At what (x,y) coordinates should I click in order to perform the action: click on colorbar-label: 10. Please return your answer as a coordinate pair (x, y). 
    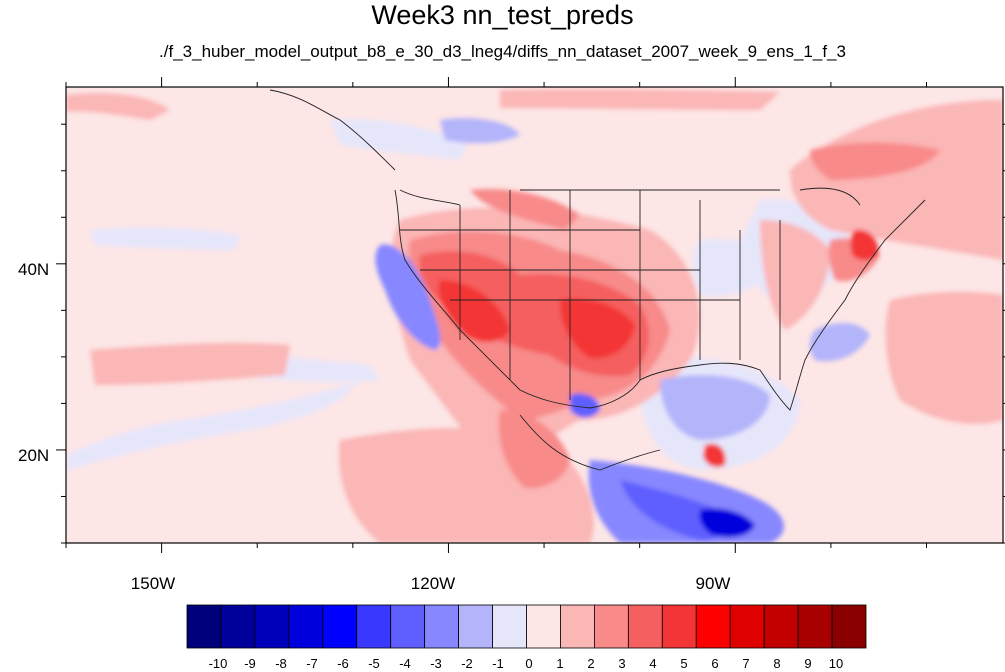
    Looking at the image, I should click on (836, 663).